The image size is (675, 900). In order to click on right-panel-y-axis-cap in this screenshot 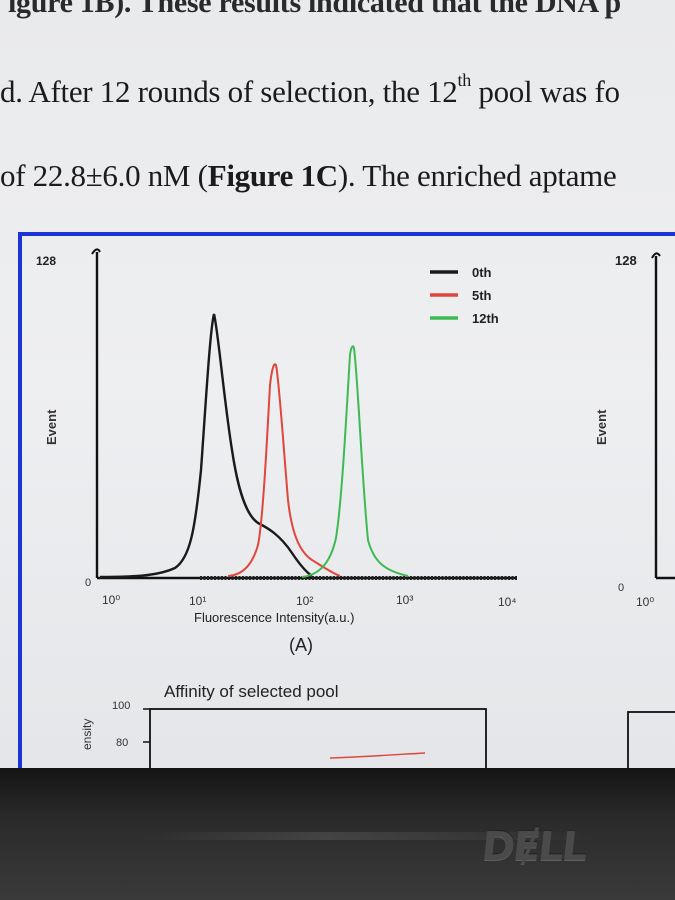, I will do `click(656, 255)`.